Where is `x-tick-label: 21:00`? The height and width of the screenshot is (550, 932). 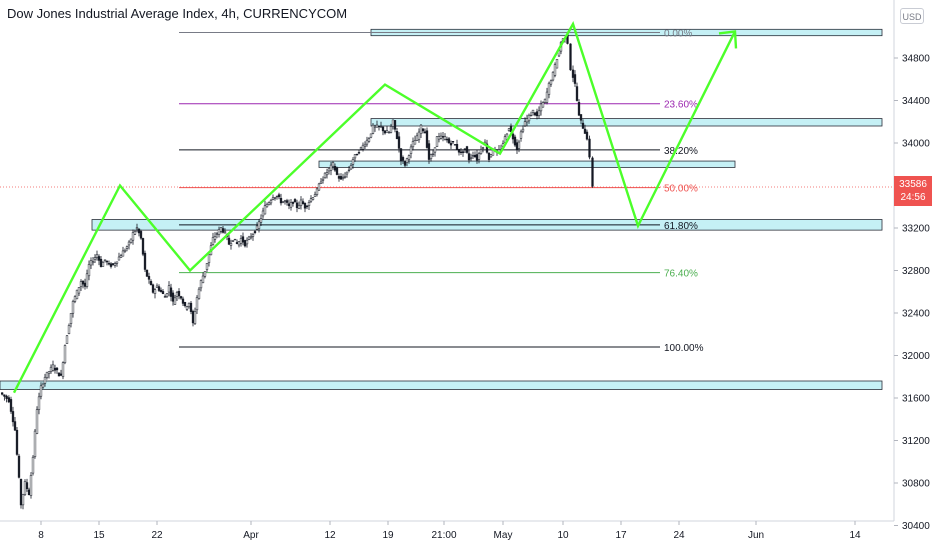 x-tick-label: 21:00 is located at coordinates (443, 535).